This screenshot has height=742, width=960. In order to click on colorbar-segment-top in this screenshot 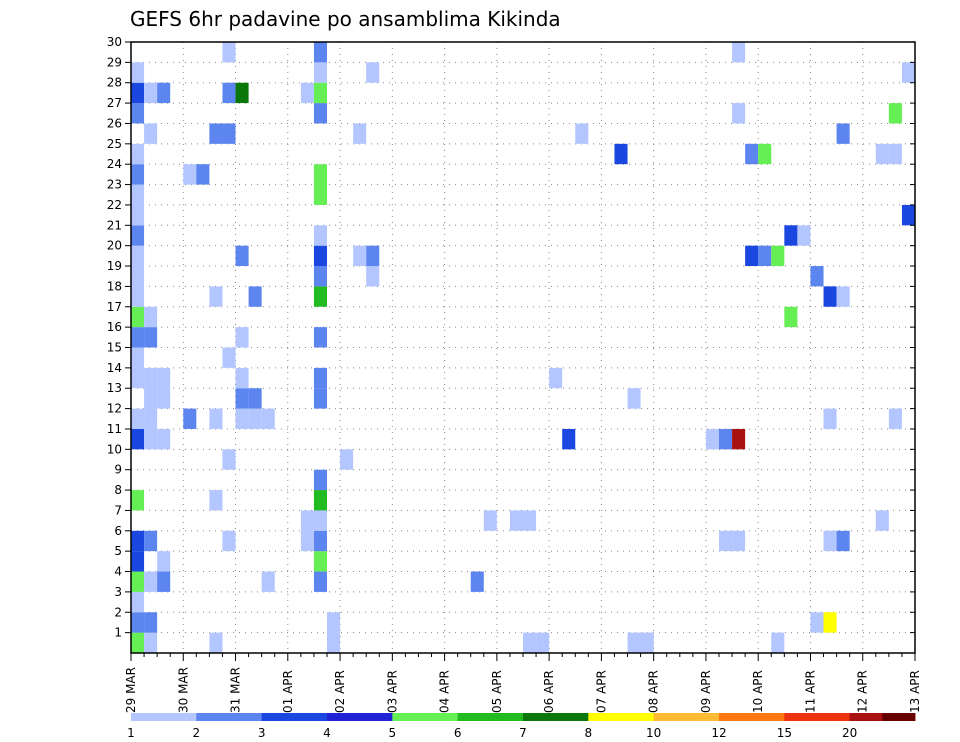, I will do `click(898, 717)`.